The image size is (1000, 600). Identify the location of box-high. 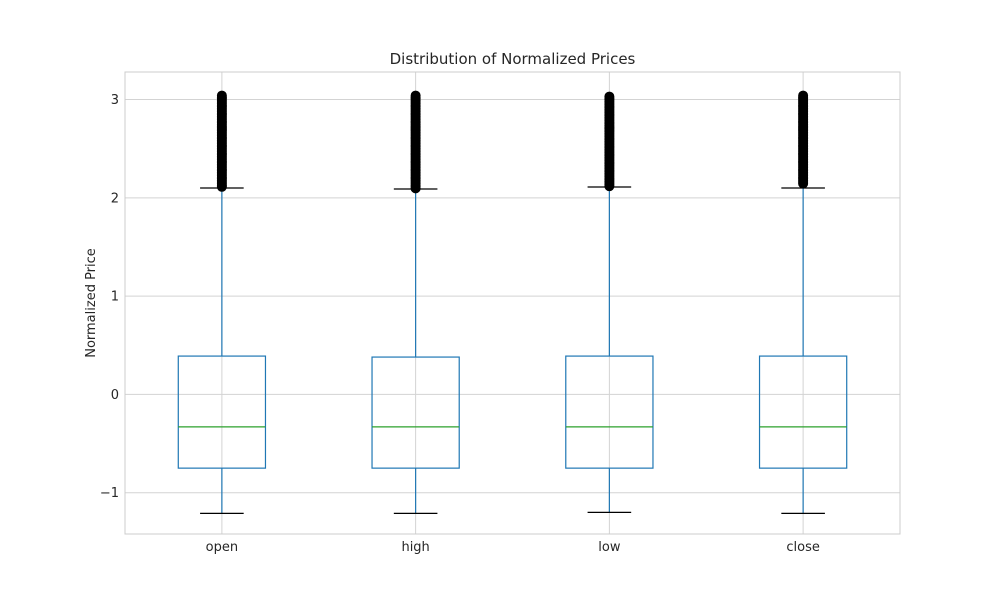
(415, 302).